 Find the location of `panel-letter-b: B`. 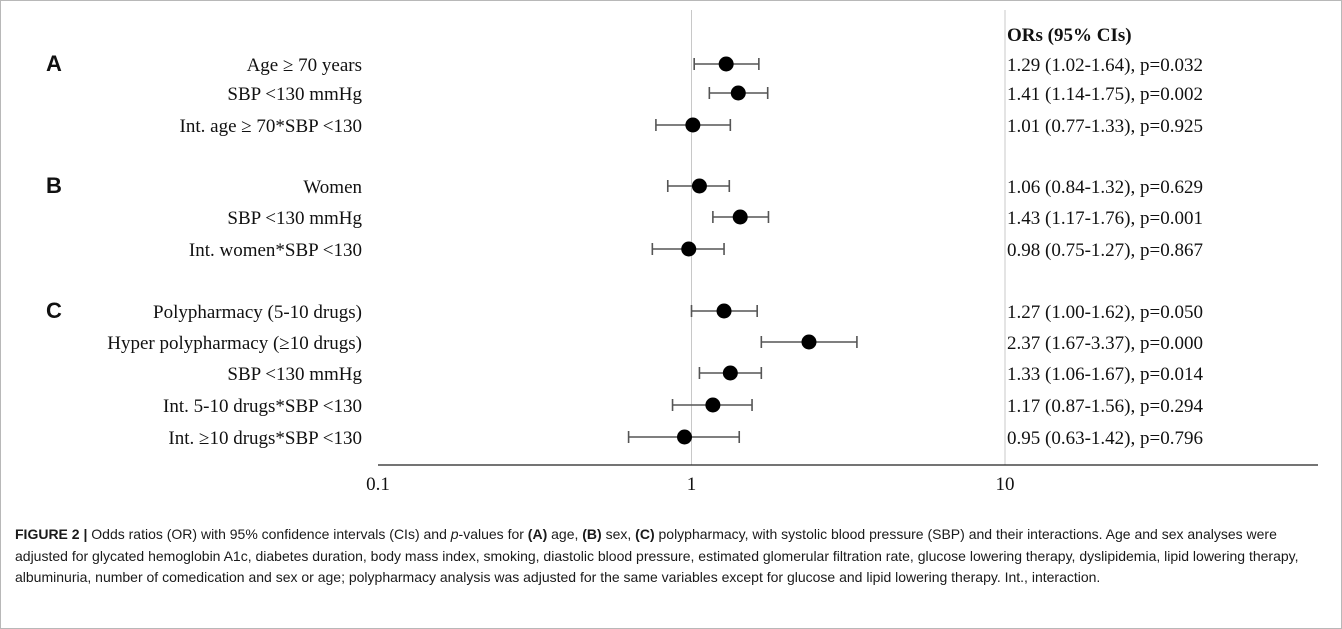

panel-letter-b: B is located at coordinates (54, 185).